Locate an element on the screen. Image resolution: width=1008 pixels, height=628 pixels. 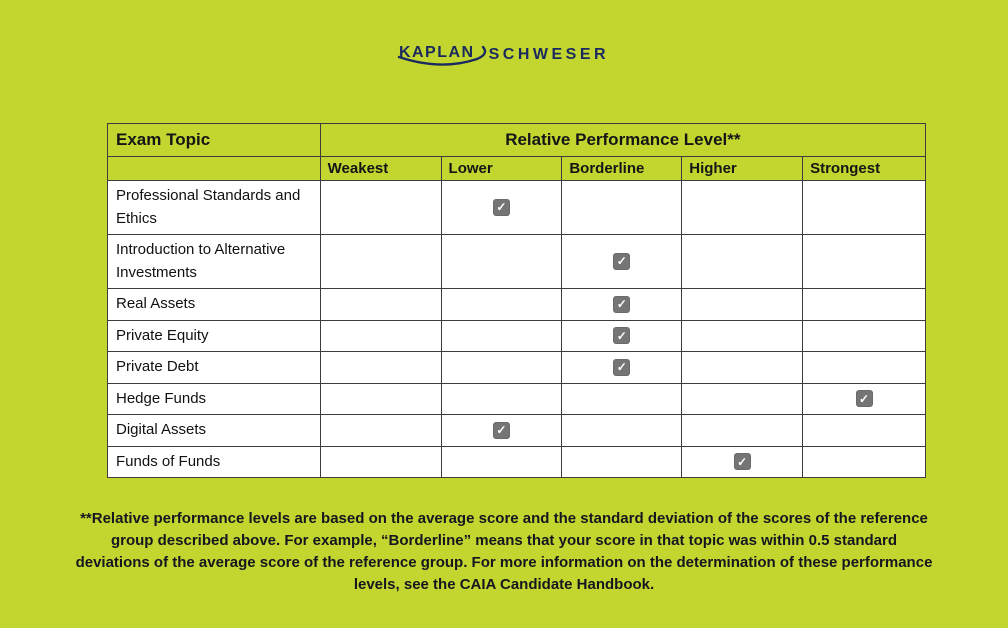
level-header-higher: Higher is located at coordinates (742, 168).